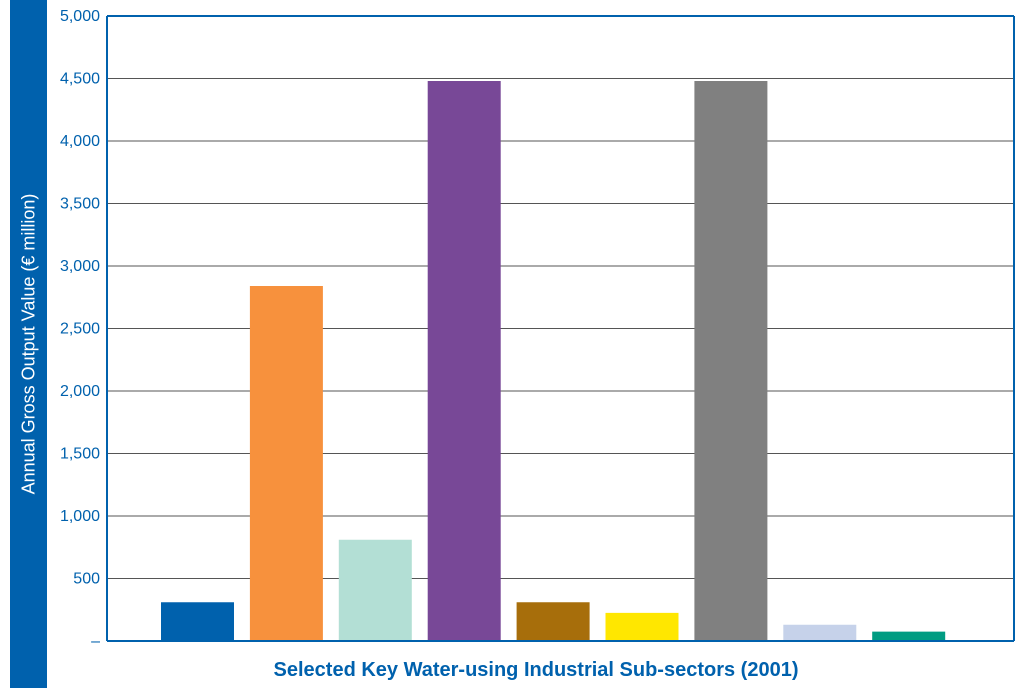 Image resolution: width=1025 pixels, height=688 pixels. Describe the element at coordinates (86, 579) in the screenshot. I see `y-tick-label: 500` at that location.